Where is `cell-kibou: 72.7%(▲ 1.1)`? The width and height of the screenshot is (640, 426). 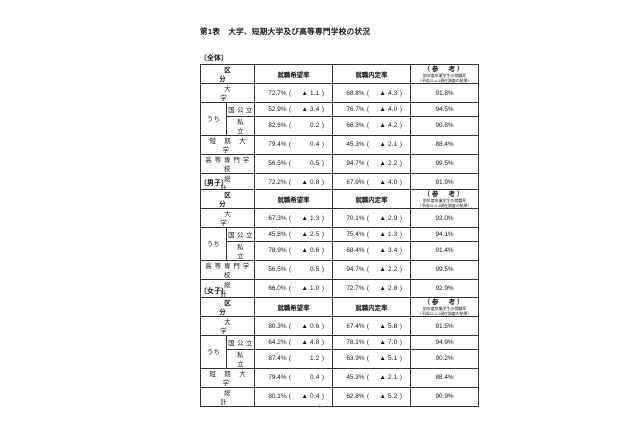
cell-kibou: 72.7%(▲ 1.1) is located at coordinates (293, 93).